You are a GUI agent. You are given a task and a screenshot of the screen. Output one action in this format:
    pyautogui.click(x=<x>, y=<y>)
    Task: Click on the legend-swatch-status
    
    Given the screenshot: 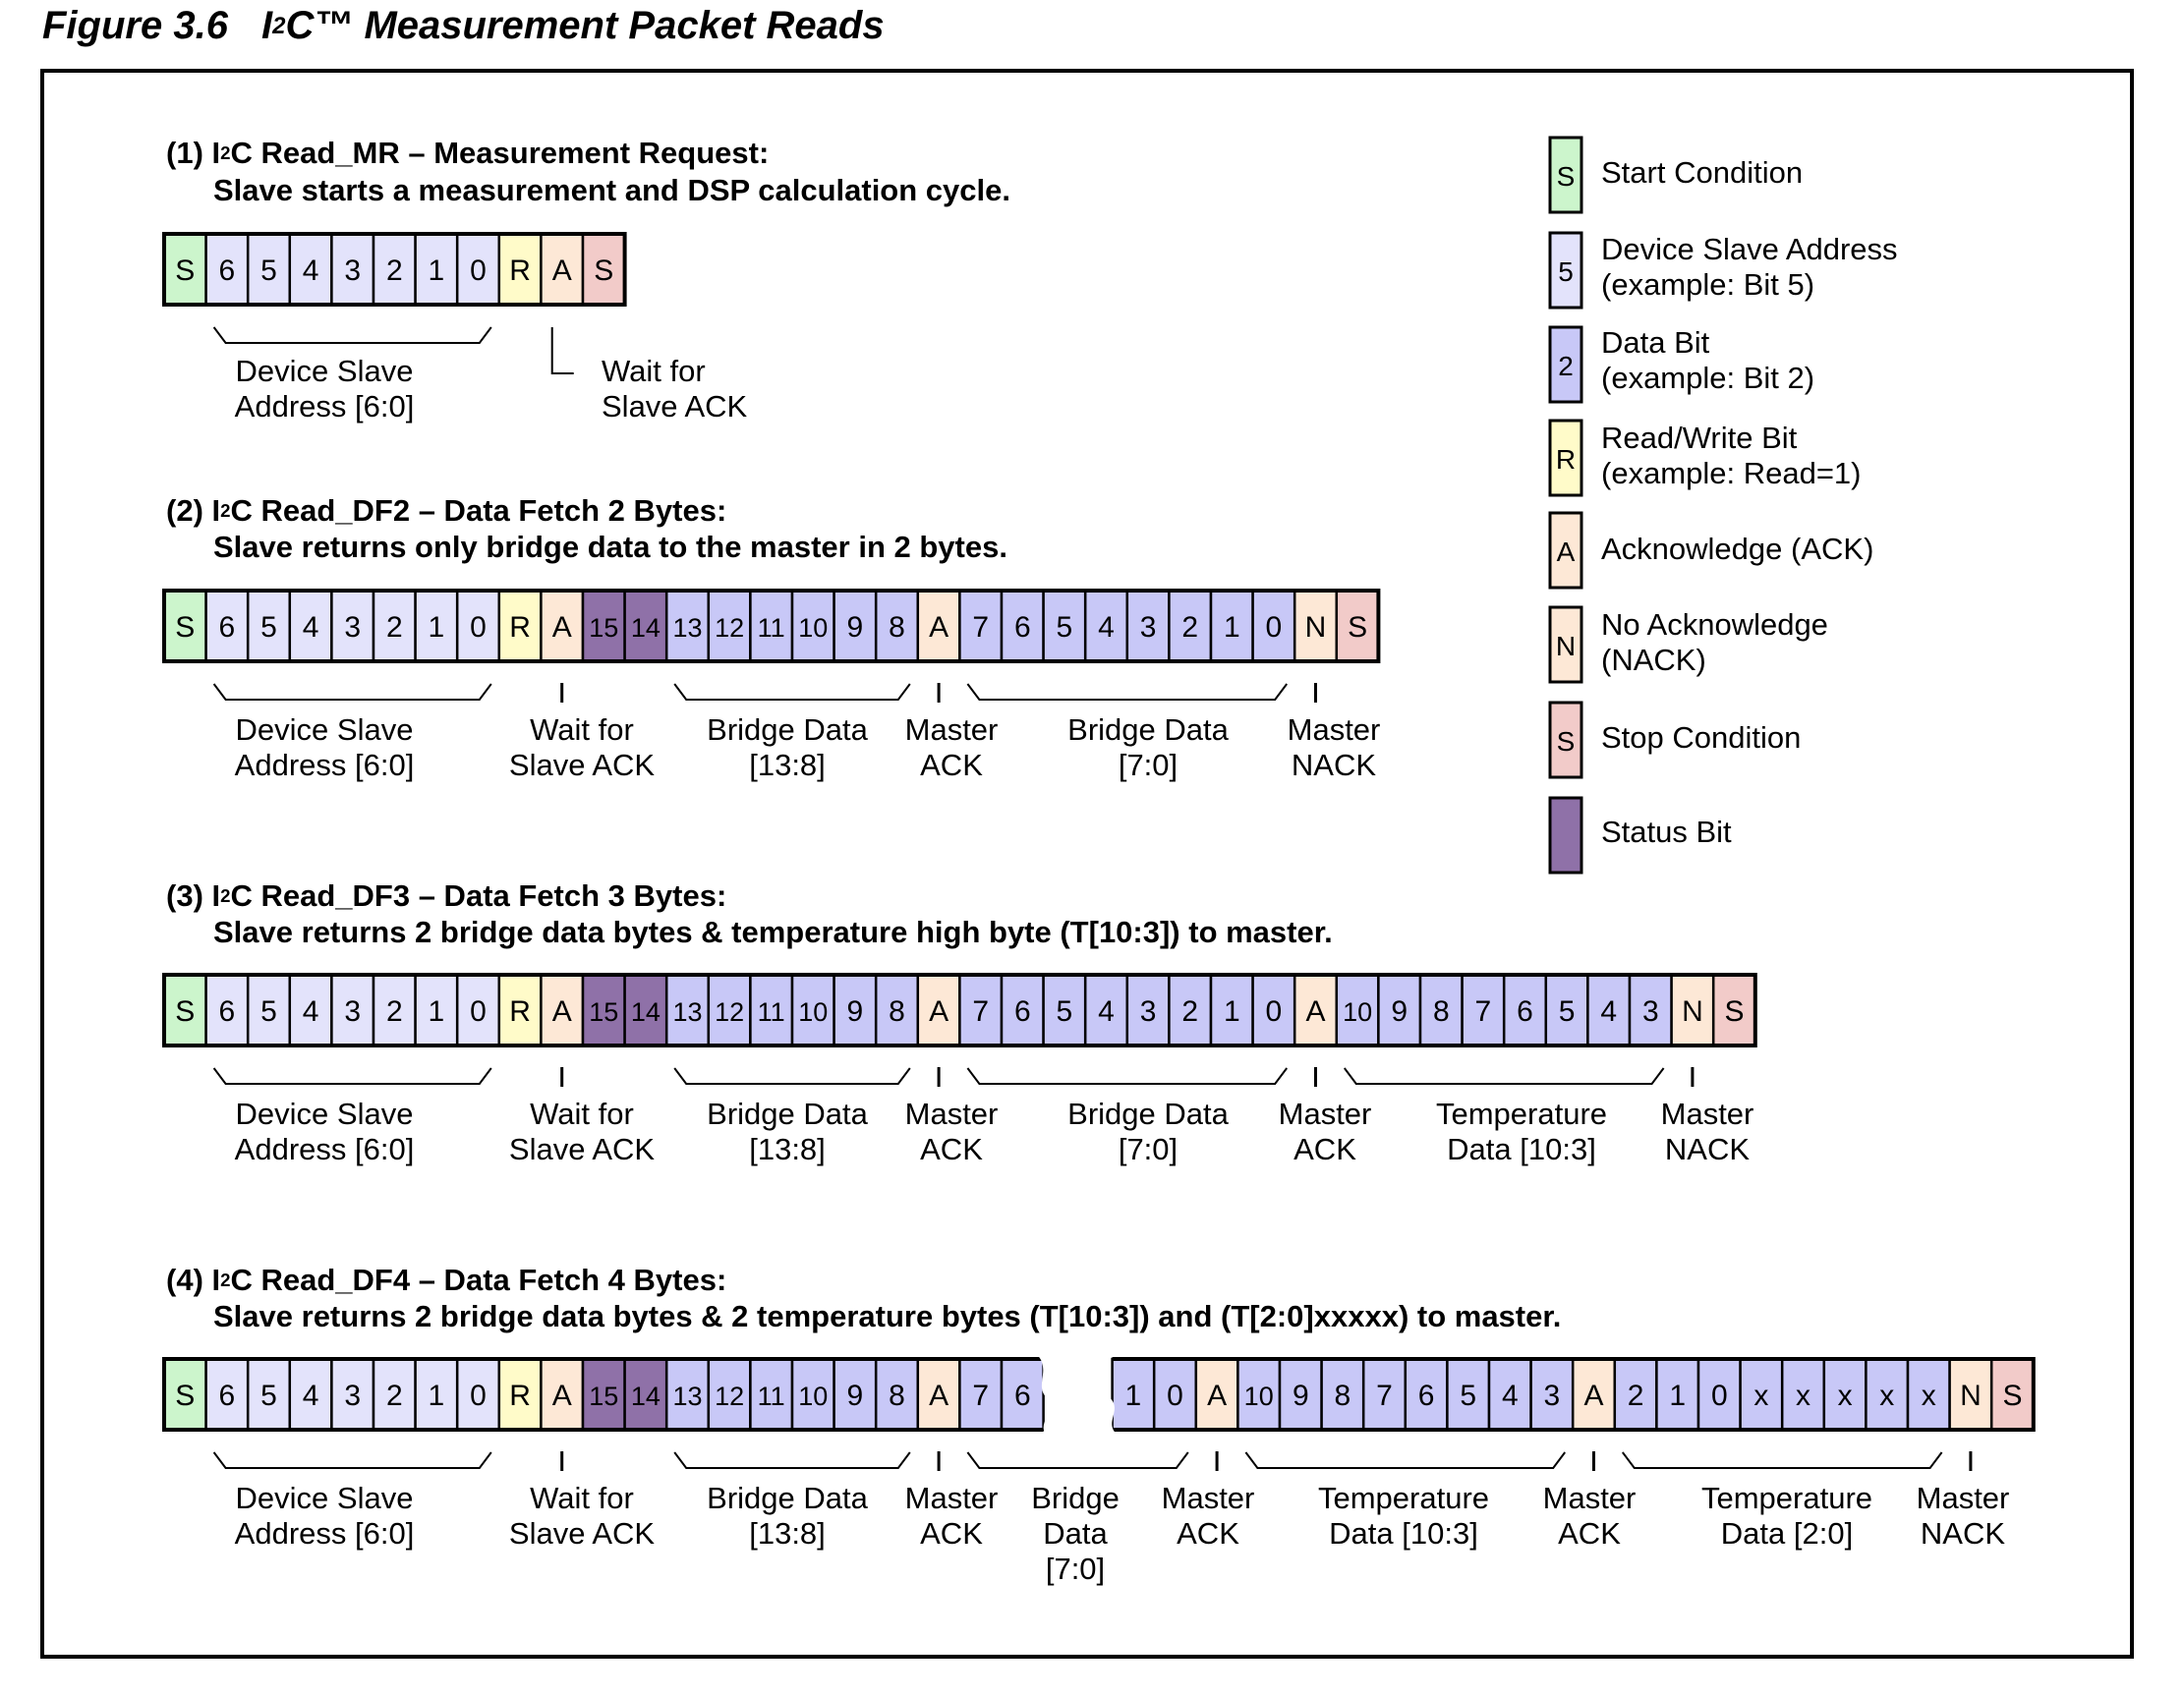 What is the action you would take?
    pyautogui.click(x=1565, y=835)
    